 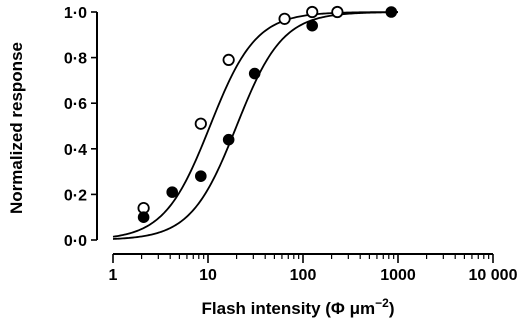 I want to click on x-tick-label: 100, so click(x=303, y=275).